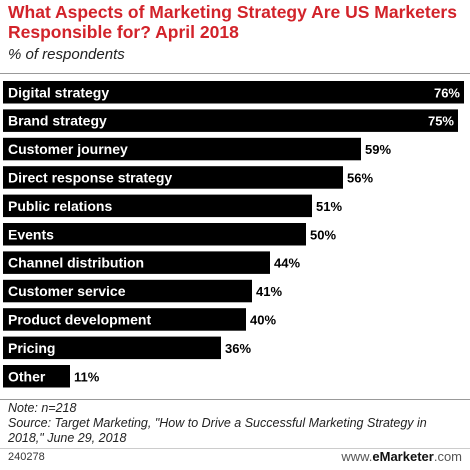  What do you see at coordinates (235, 399) in the screenshot?
I see `bottom-divider` at bounding box center [235, 399].